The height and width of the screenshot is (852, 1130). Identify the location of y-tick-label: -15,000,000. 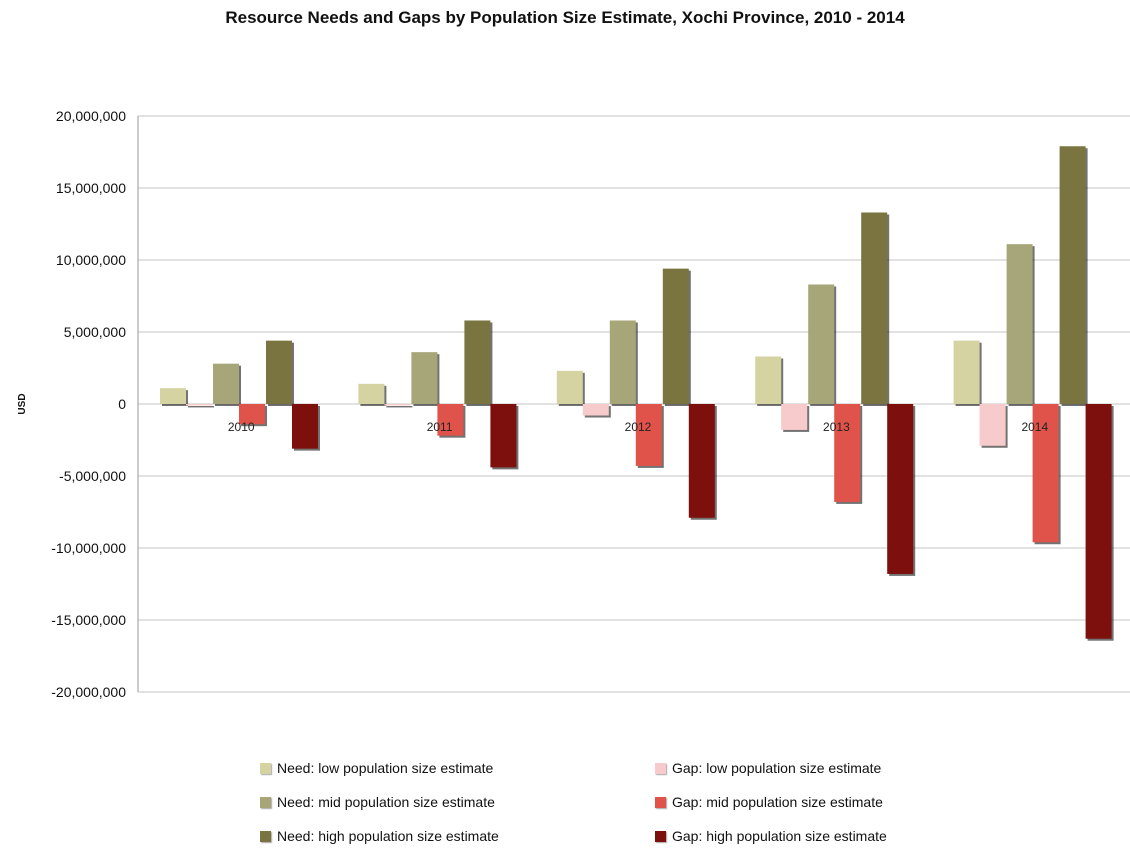
(88, 620).